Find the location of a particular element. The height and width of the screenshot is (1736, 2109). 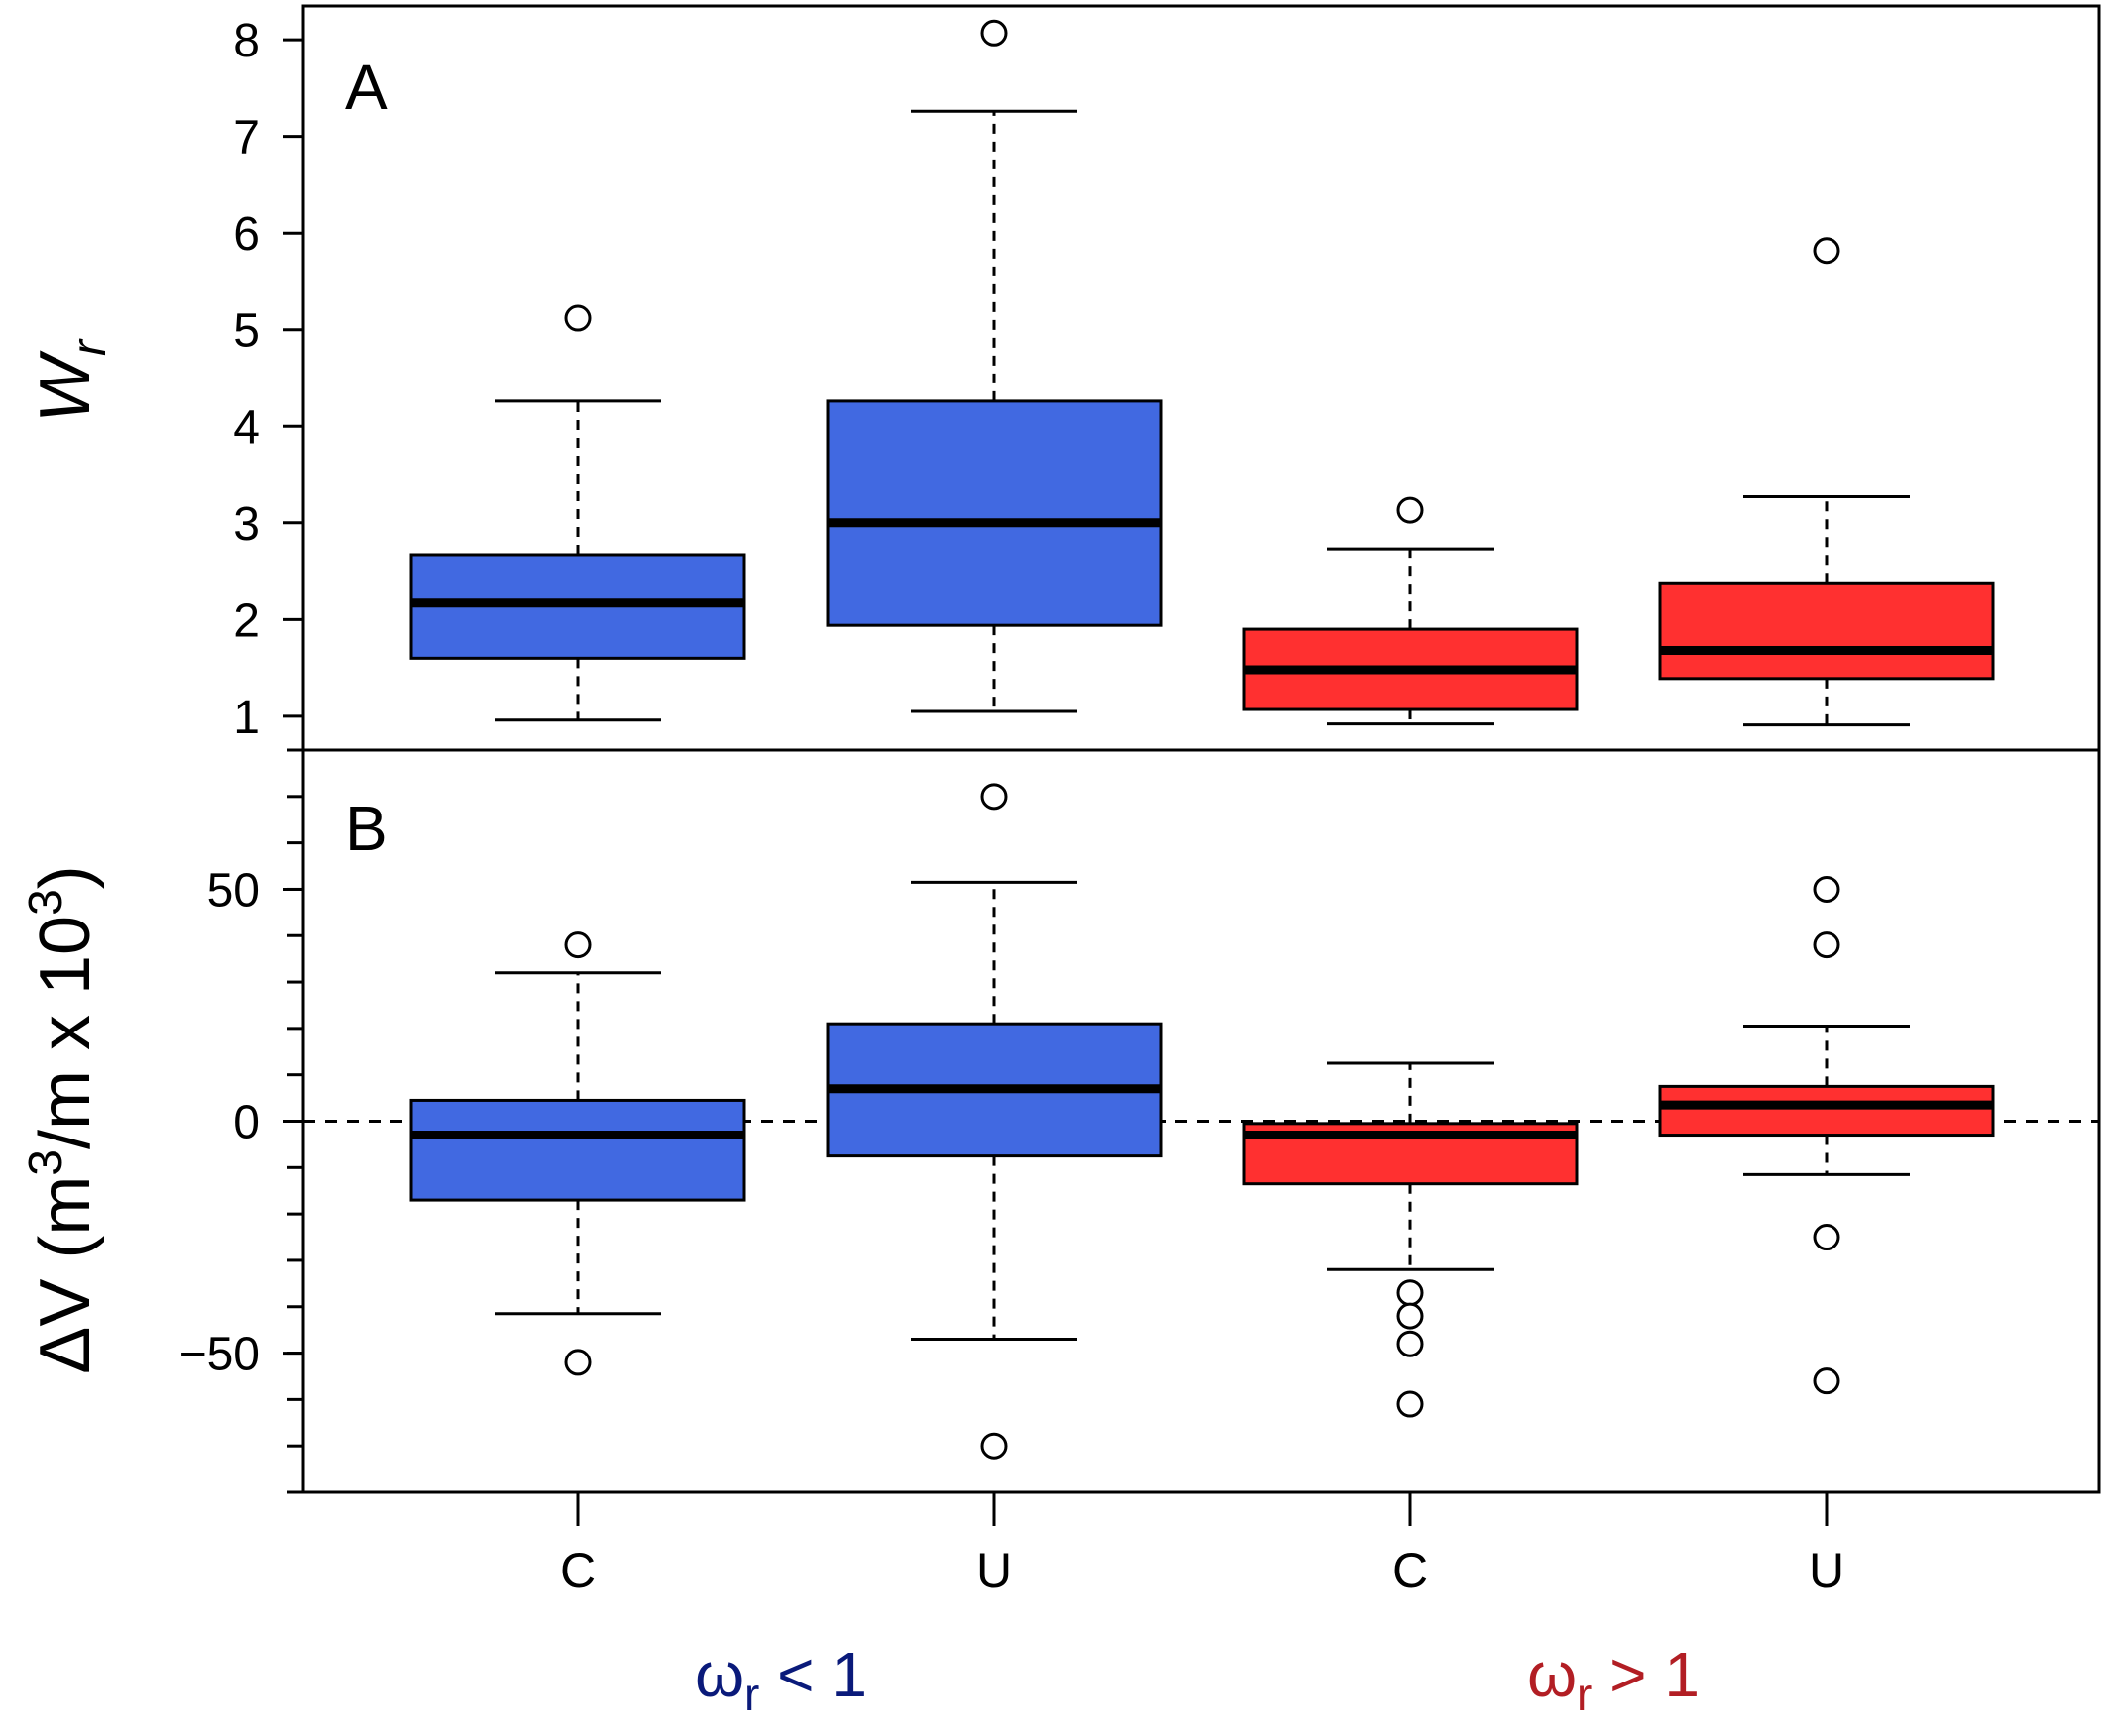

y-tick-label: 4 is located at coordinates (246, 427).